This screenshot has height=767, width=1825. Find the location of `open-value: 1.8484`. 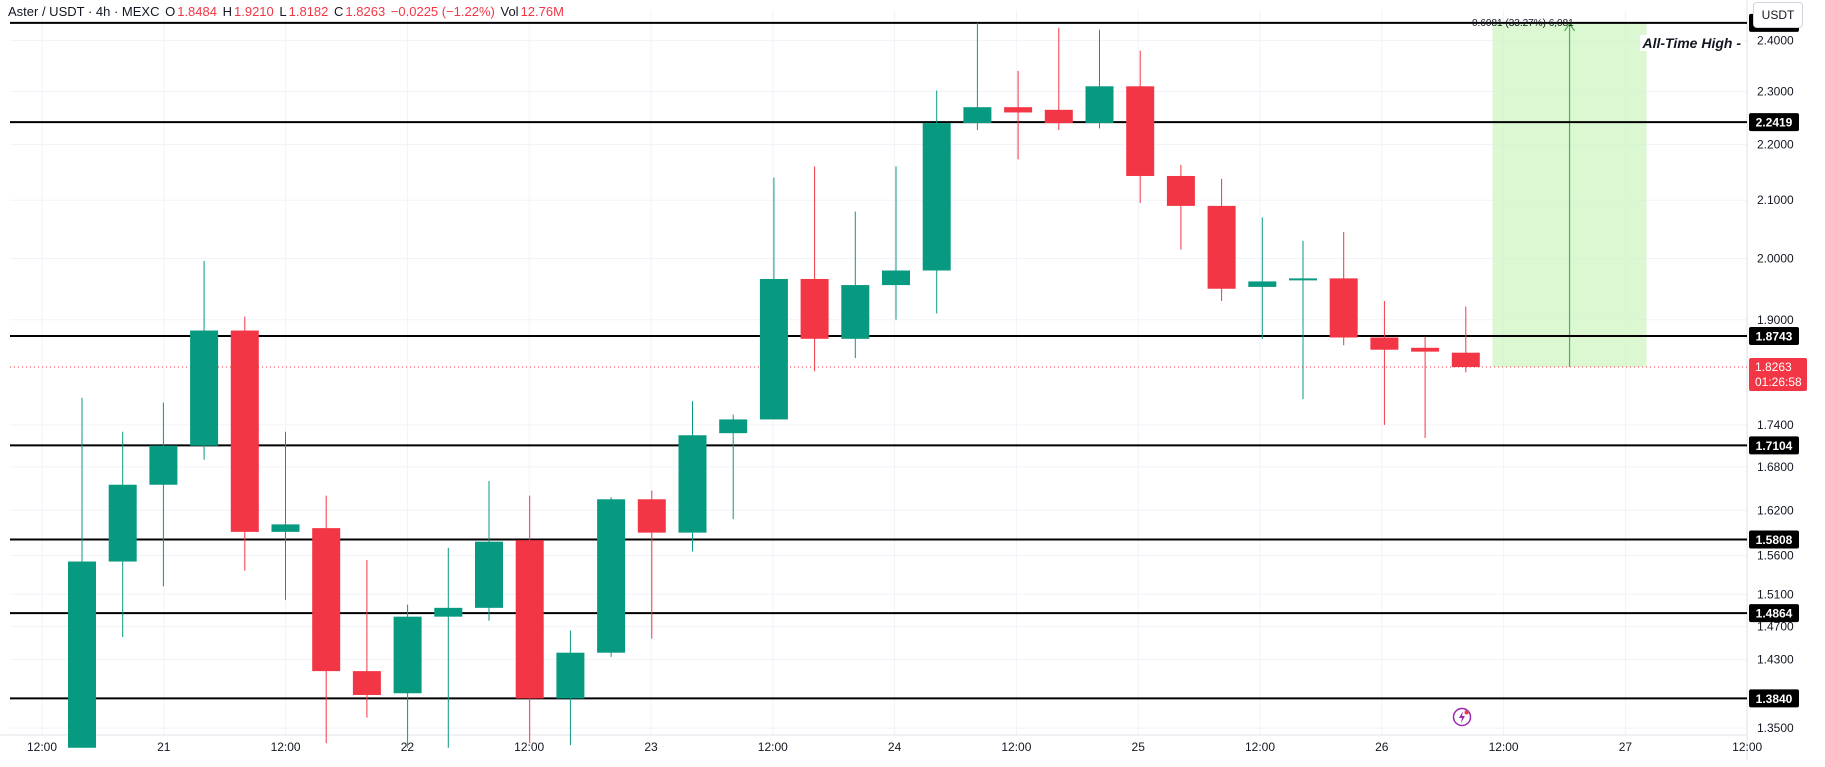

open-value: 1.8484 is located at coordinates (197, 11).